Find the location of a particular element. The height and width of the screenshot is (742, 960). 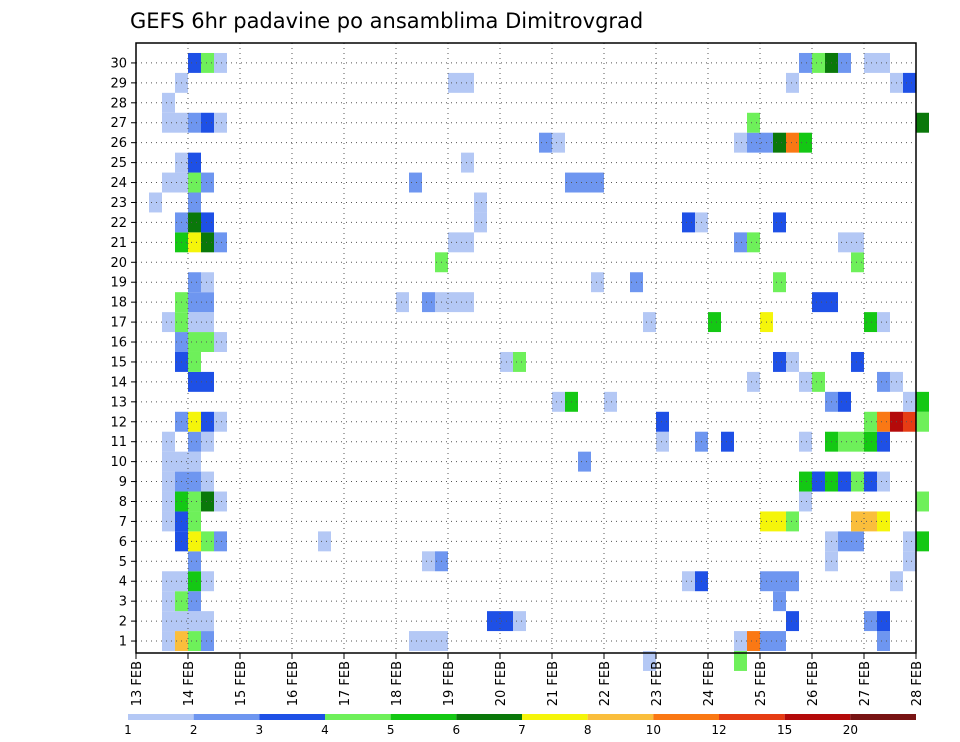

y-tick-label: 6 is located at coordinates (123, 542).